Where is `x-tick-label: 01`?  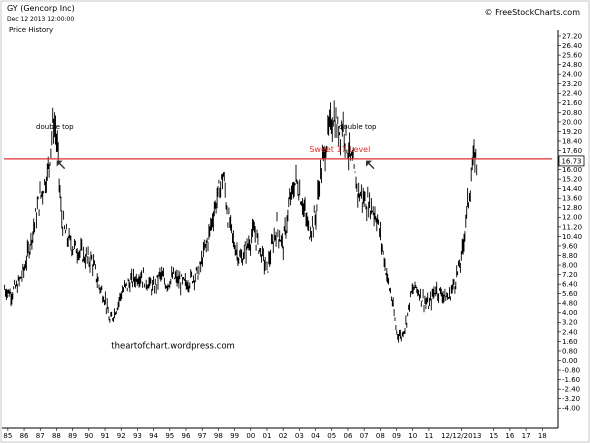 x-tick-label: 01 is located at coordinates (267, 436).